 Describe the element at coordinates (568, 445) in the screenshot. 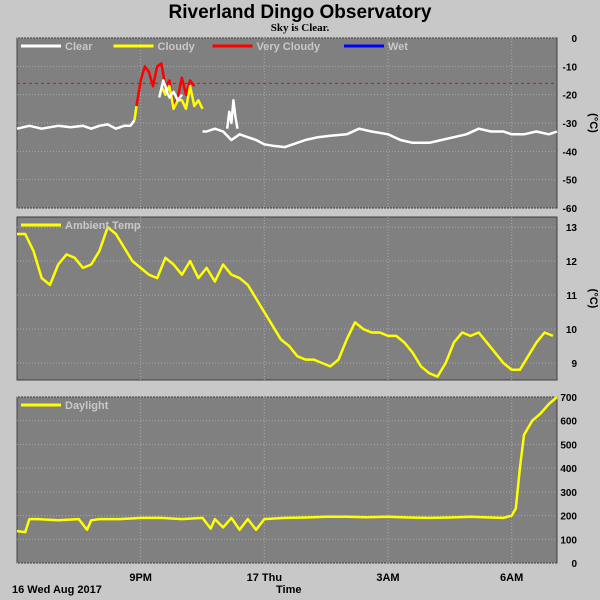

I see `y-tick-label: 500` at that location.